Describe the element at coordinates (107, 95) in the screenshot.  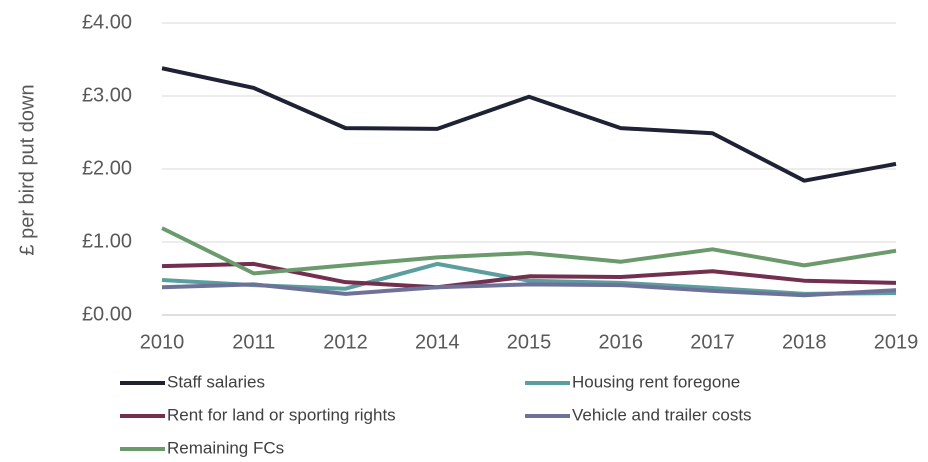
I see `y-tick-label: £3.00` at that location.